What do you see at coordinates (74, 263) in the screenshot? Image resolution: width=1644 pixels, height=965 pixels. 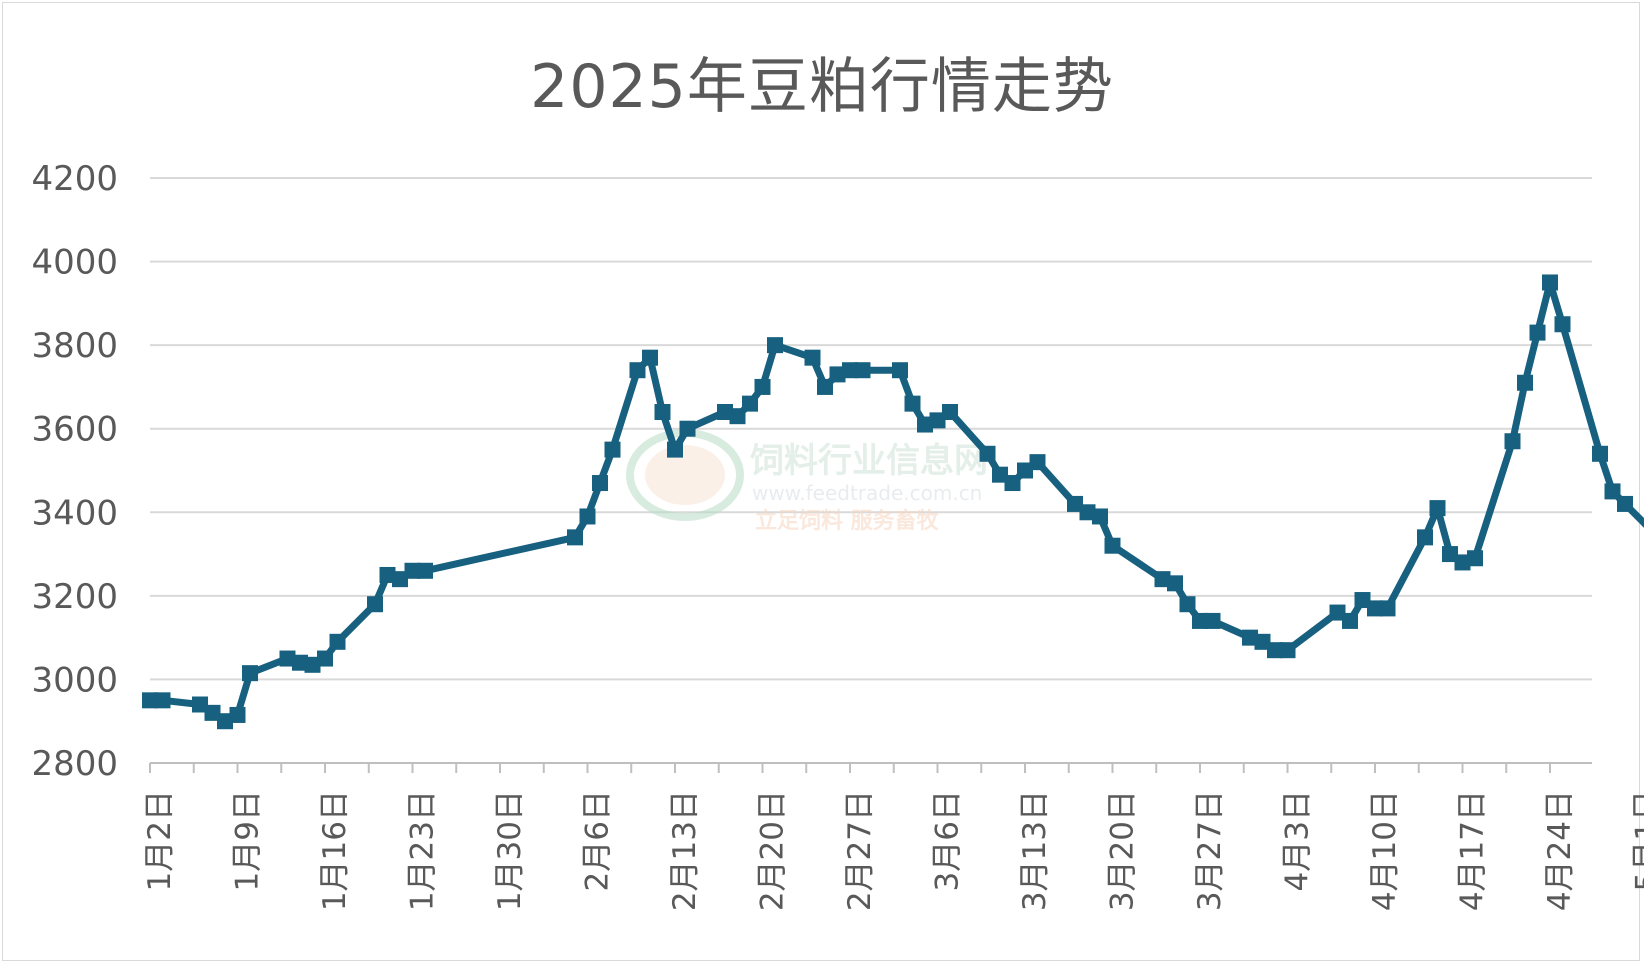 I see `y-tick-label: 4000` at bounding box center [74, 263].